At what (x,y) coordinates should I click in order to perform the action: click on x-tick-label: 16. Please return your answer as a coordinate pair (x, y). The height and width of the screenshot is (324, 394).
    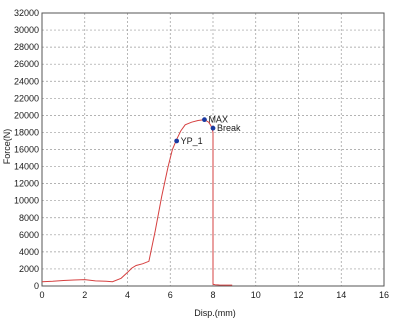
    Looking at the image, I should click on (384, 295).